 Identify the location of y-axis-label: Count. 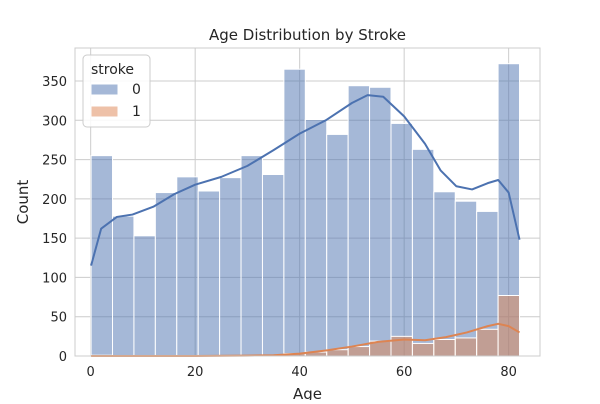
(23, 202).